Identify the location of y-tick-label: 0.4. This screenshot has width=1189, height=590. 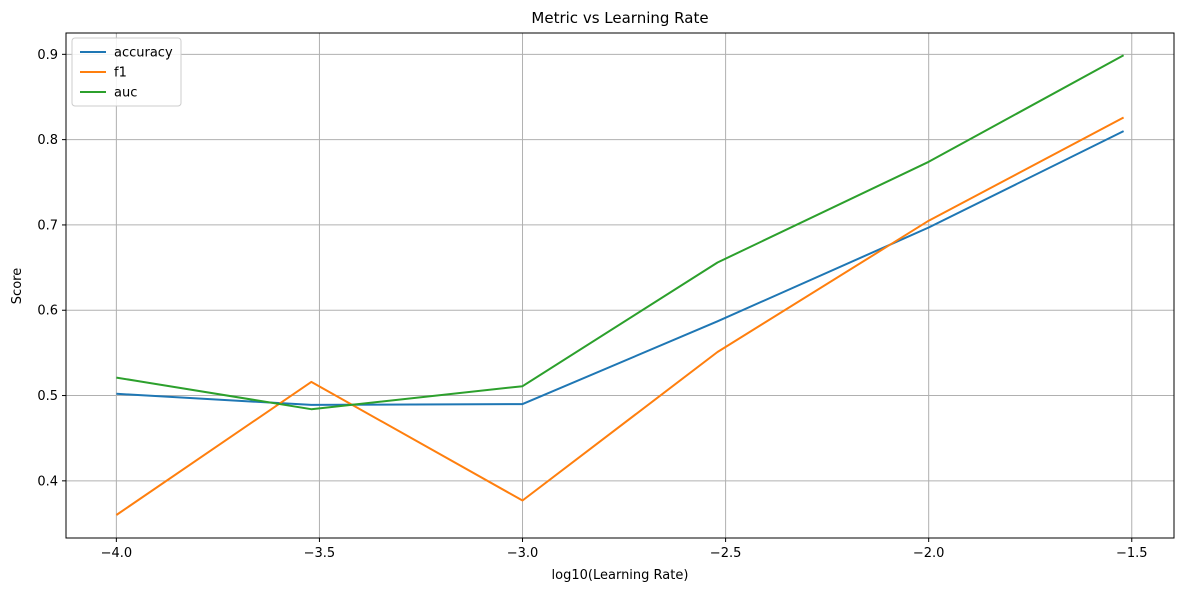
(47, 481).